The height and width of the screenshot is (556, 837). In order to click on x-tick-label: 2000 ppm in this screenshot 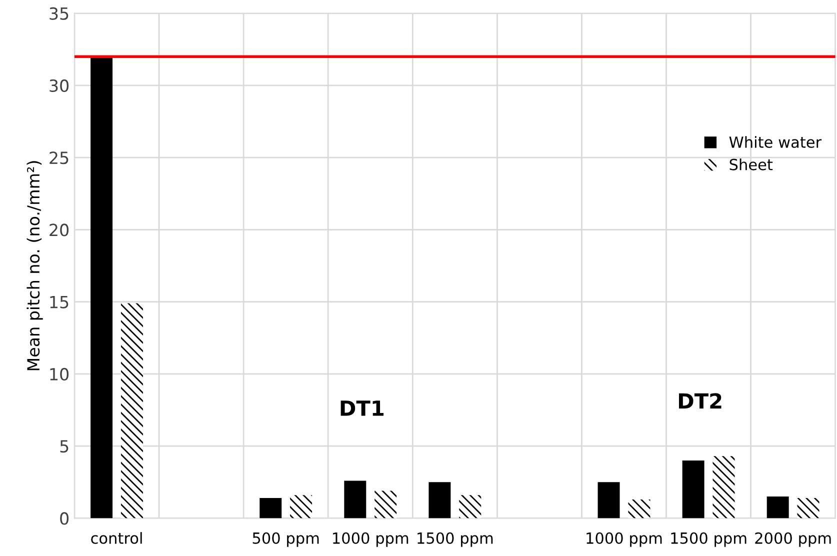, I will do `click(793, 539)`.